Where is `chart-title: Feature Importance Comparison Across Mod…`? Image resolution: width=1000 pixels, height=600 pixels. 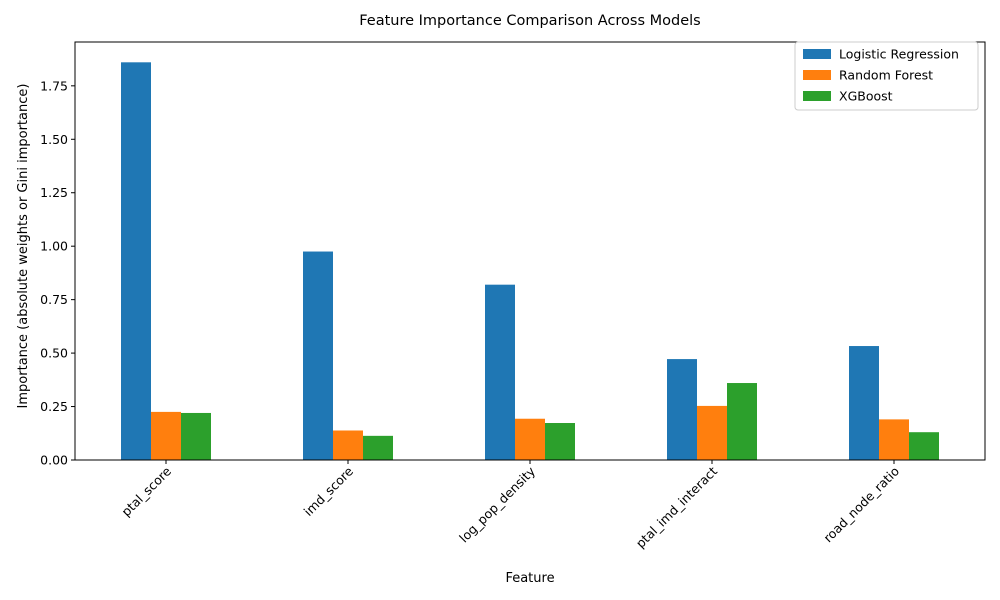
chart-title: Feature Importance Comparison Across Mod… is located at coordinates (530, 21).